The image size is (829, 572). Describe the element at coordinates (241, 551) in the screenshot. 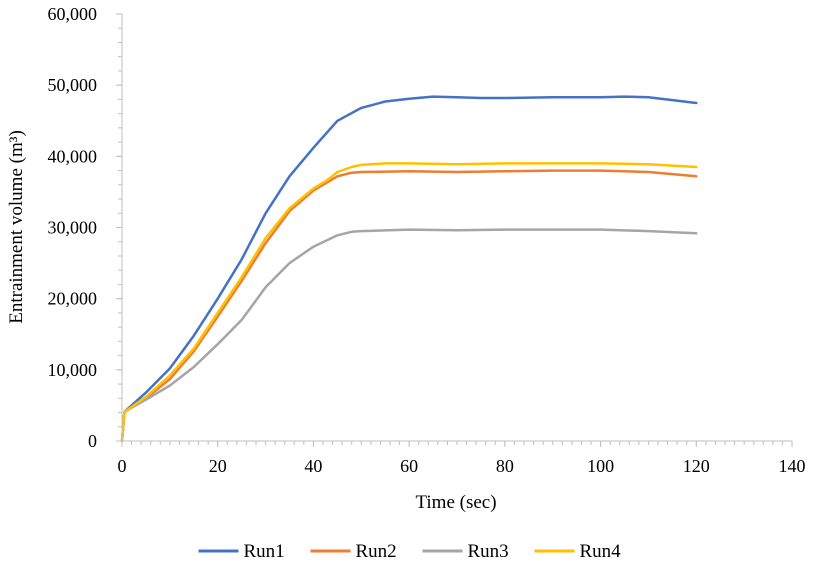

I see `legend-item-run1: Run1` at that location.